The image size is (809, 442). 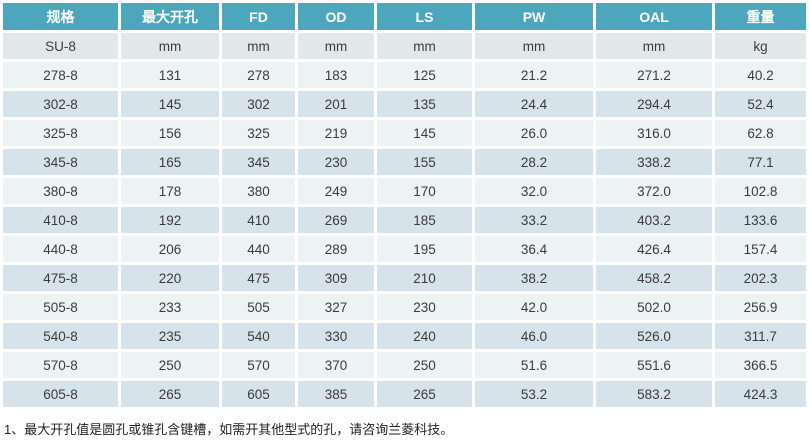 I want to click on table-cell: 424.3, so click(x=760, y=394).